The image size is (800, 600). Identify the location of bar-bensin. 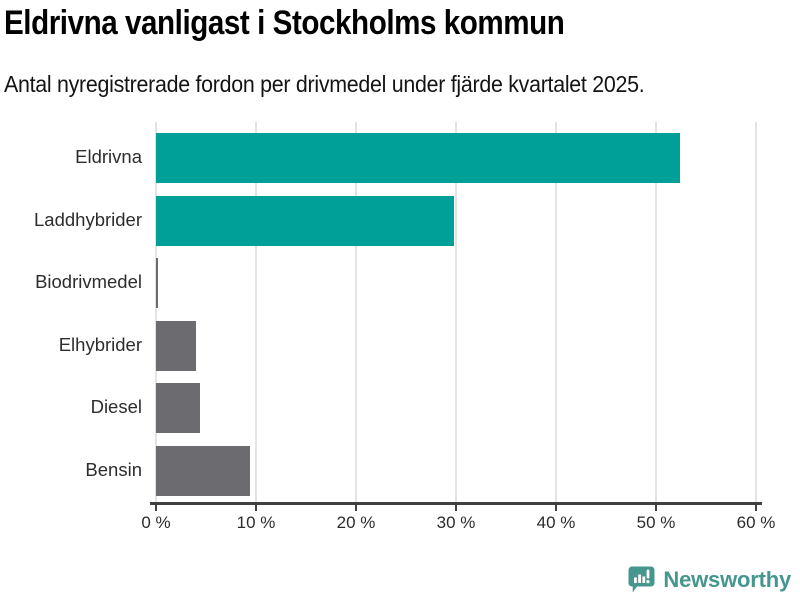
(203, 470).